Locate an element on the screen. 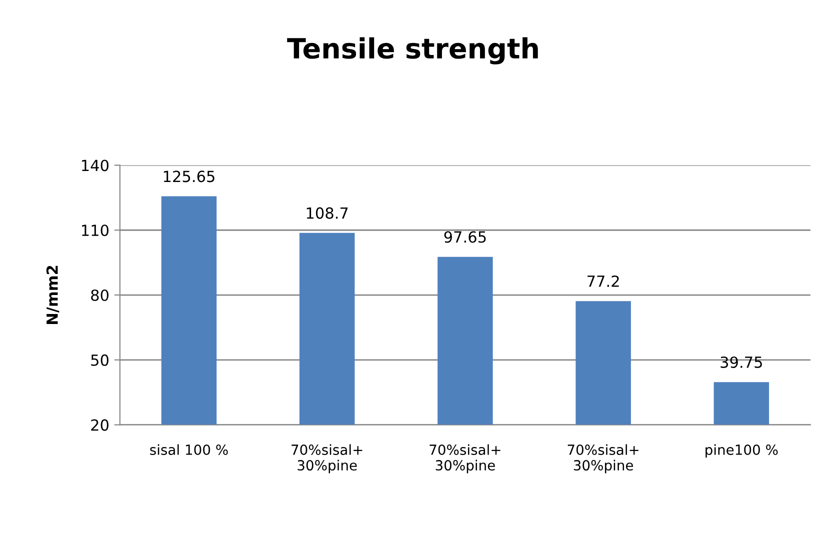 This screenshot has width=827, height=533. y-tick-label: 110 is located at coordinates (95, 230).